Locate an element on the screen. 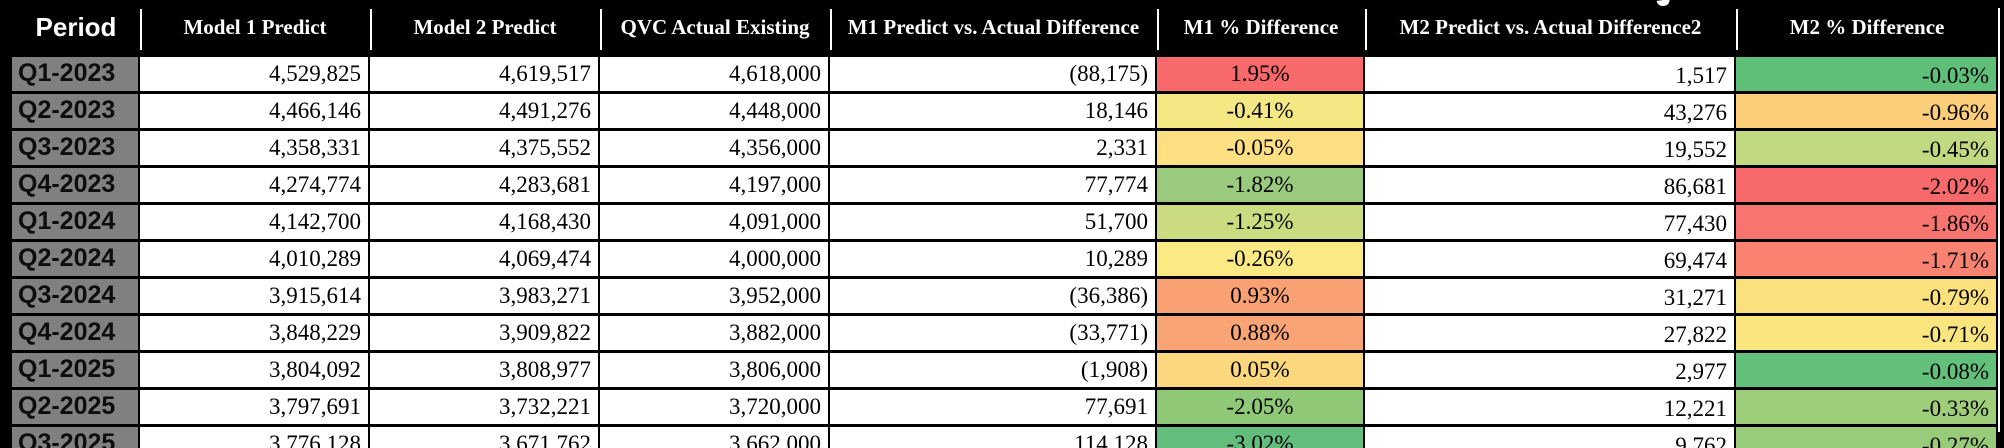 The height and width of the screenshot is (448, 2004). qvc-actual-cell: 3,806,000 is located at coordinates (715, 371).